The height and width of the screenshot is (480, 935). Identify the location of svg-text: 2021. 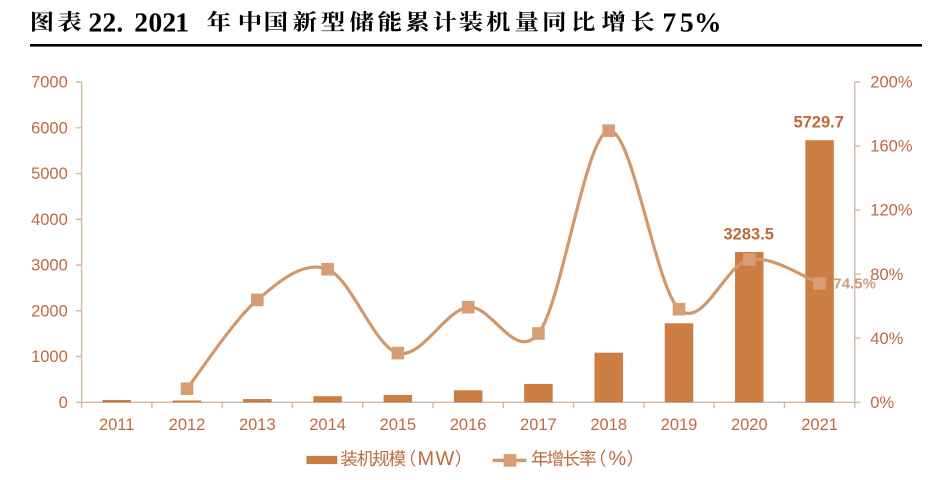
(819, 425).